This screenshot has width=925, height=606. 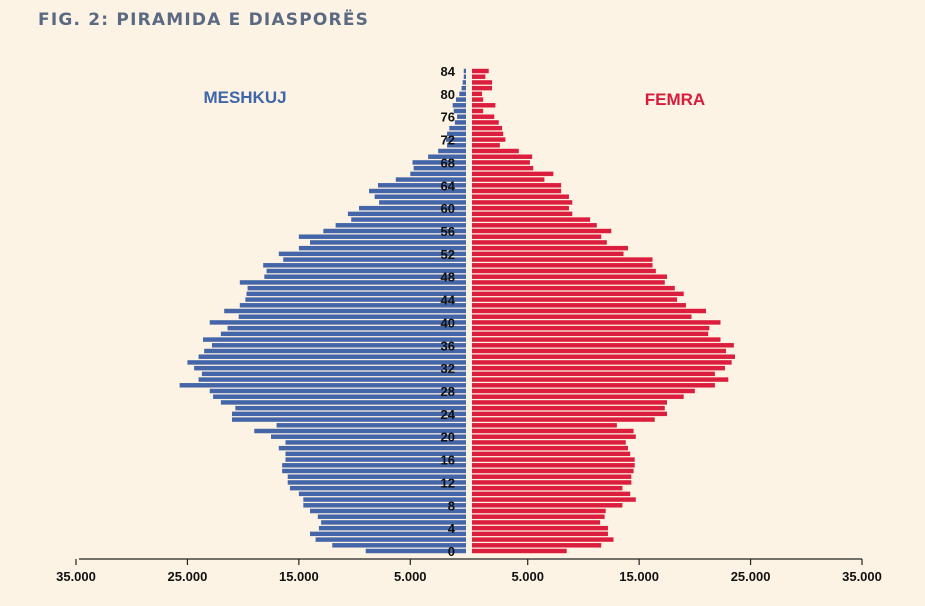 I want to click on age-tick-label: 12, so click(x=448, y=482).